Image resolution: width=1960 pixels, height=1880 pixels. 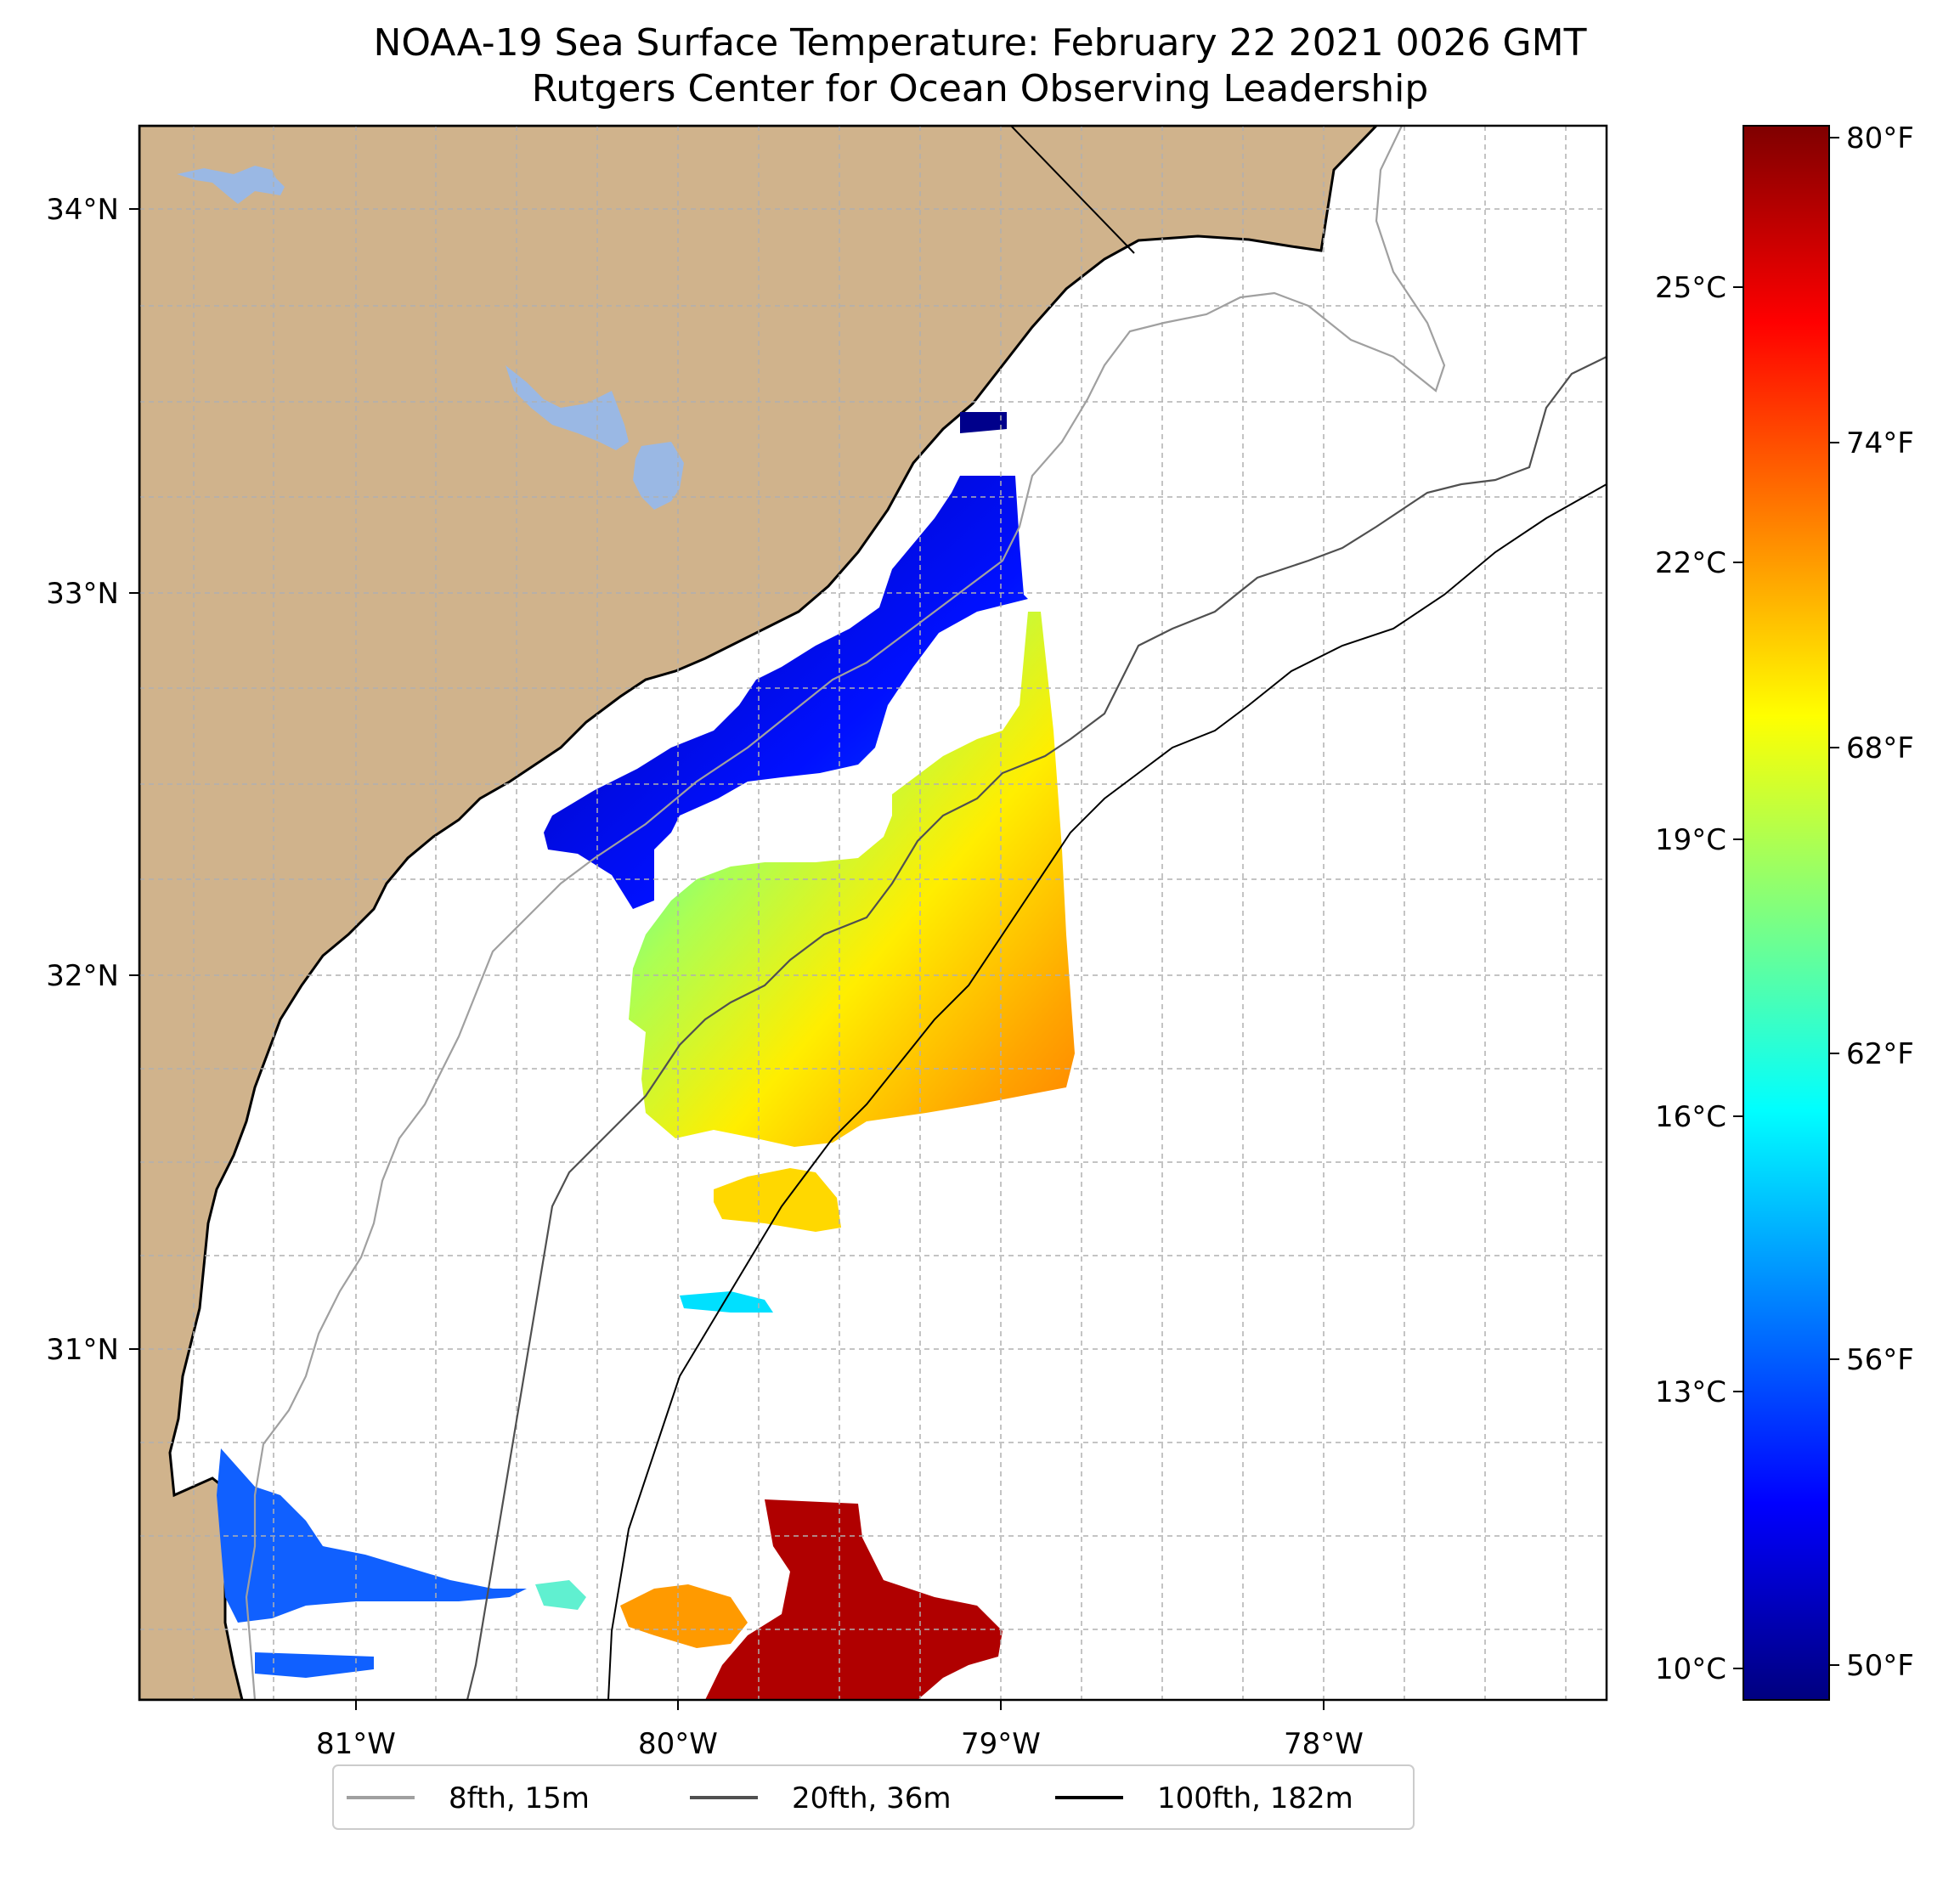 What do you see at coordinates (356, 1744) in the screenshot?
I see `lon-label: 81°W` at bounding box center [356, 1744].